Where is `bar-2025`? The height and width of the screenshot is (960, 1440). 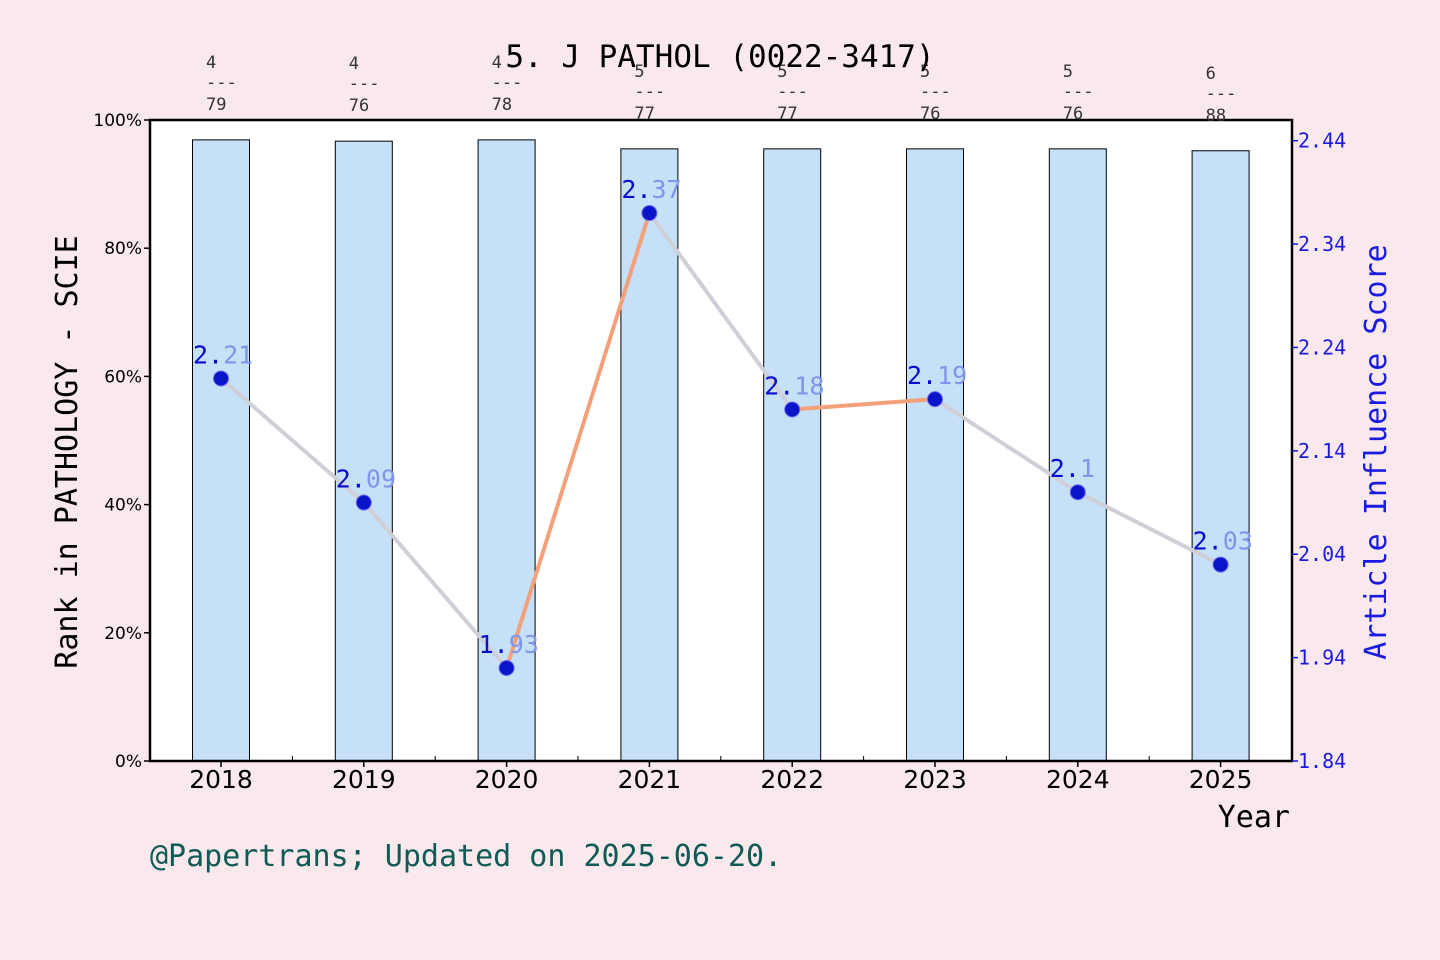
bar-2025 is located at coordinates (1220, 456).